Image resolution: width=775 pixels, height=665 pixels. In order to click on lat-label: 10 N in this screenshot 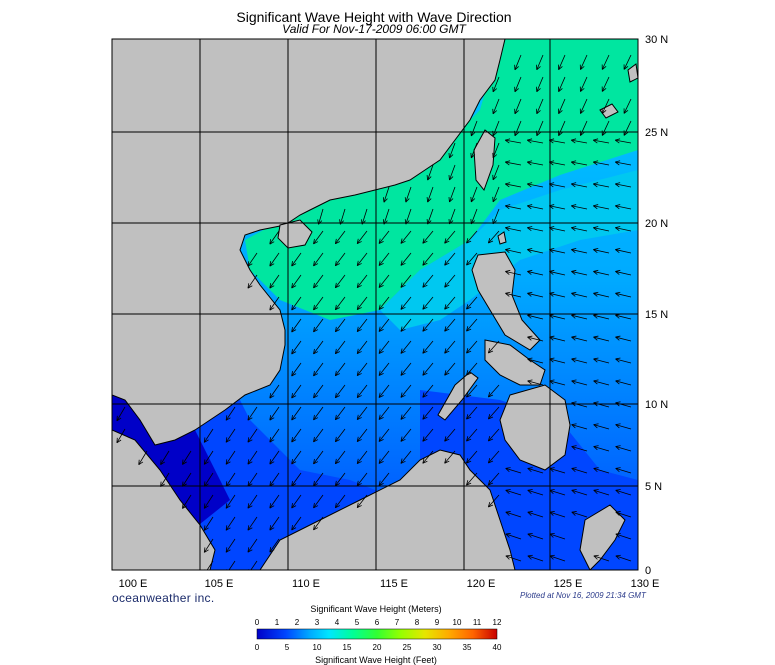, I will do `click(656, 405)`.